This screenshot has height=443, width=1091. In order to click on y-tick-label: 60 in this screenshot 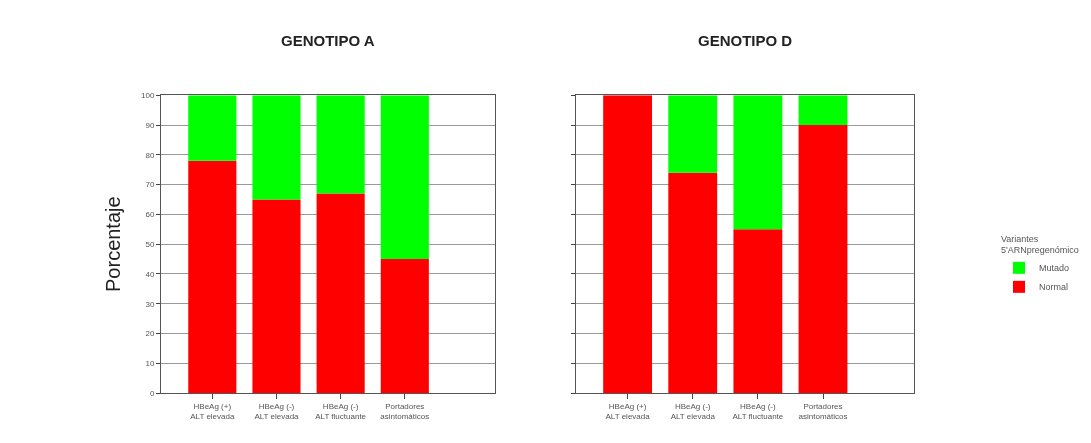, I will do `click(150, 215)`.